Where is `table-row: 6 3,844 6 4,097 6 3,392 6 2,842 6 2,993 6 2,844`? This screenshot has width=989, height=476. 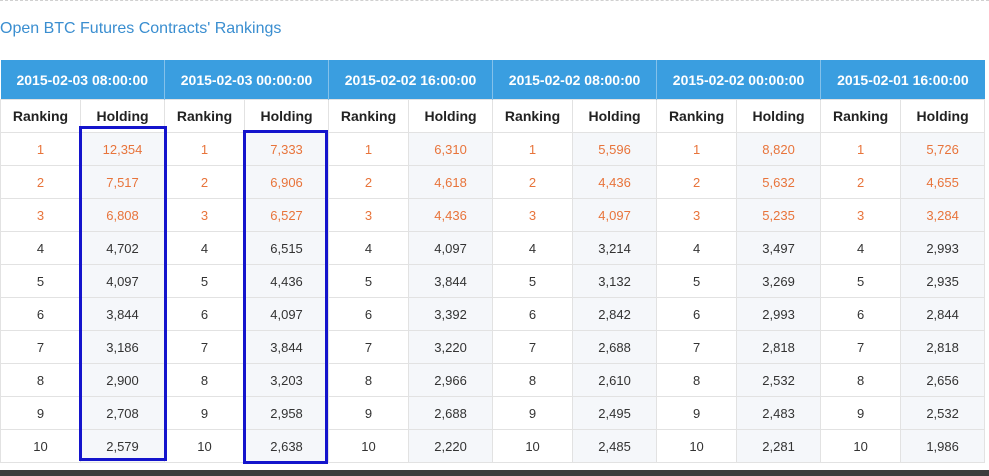
table-row: 6 3,844 6 4,097 6 3,392 6 2,842 6 2,993 6 2,844 is located at coordinates (493, 314).